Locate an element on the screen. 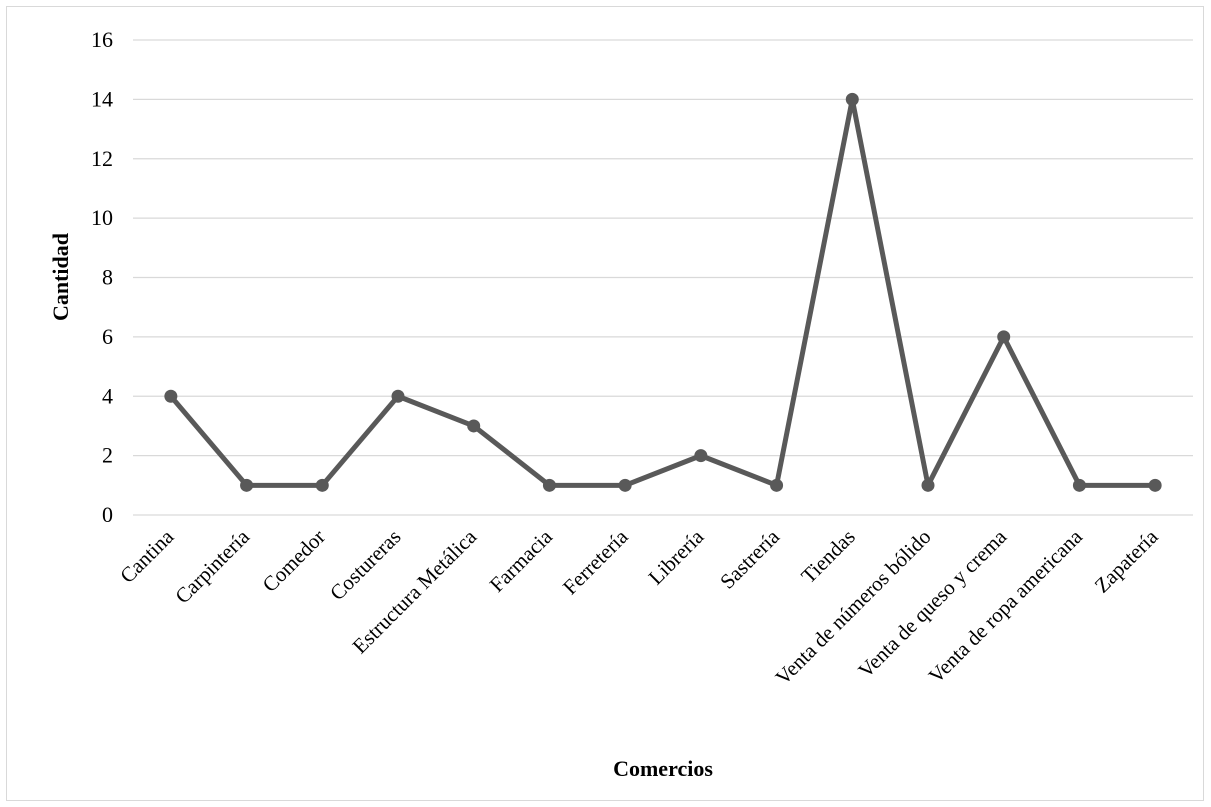 The height and width of the screenshot is (807, 1211). x-tick-label: Venta de ropa americana is located at coordinates (1006, 606).